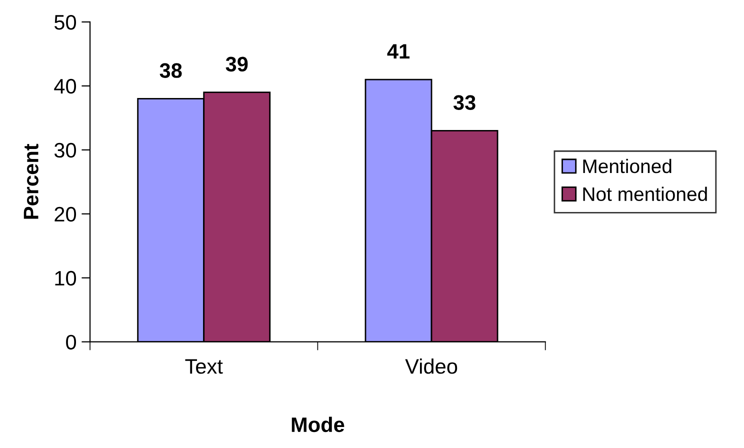 This screenshot has height=448, width=744. I want to click on x-axis-title: Mode, so click(318, 424).